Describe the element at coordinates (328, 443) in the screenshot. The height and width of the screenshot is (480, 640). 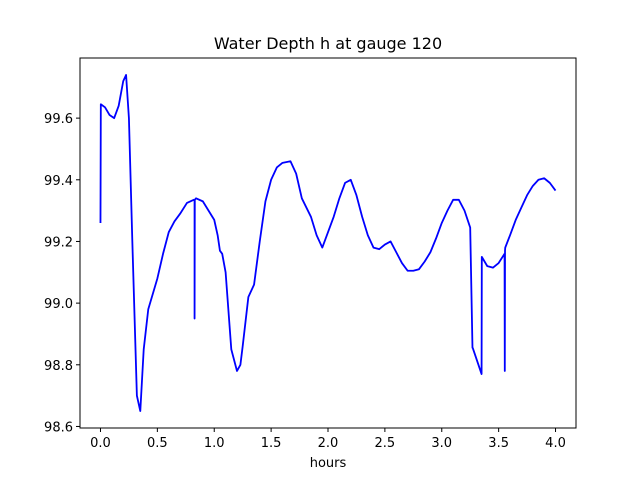
I see `x-tick-label: 2.0` at that location.